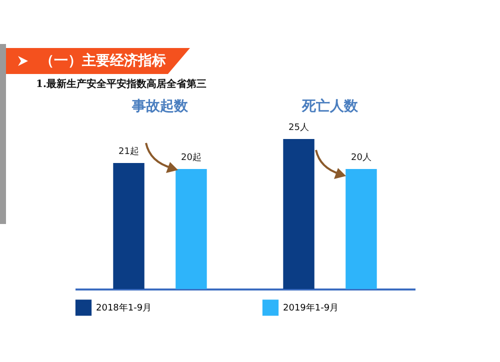  Describe the element at coordinates (128, 151) in the screenshot. I see `data-label: 21起` at that location.